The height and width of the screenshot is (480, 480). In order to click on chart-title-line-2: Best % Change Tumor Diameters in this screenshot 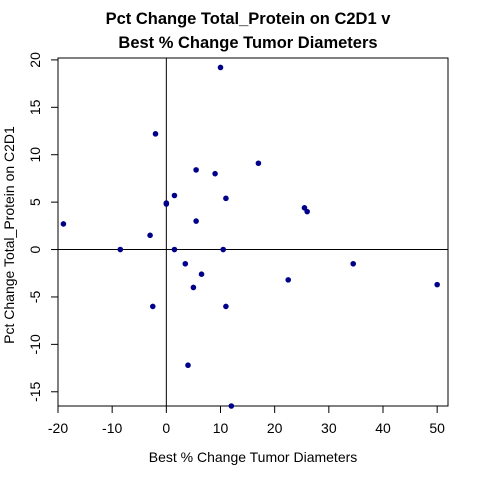, I will do `click(247, 43)`.